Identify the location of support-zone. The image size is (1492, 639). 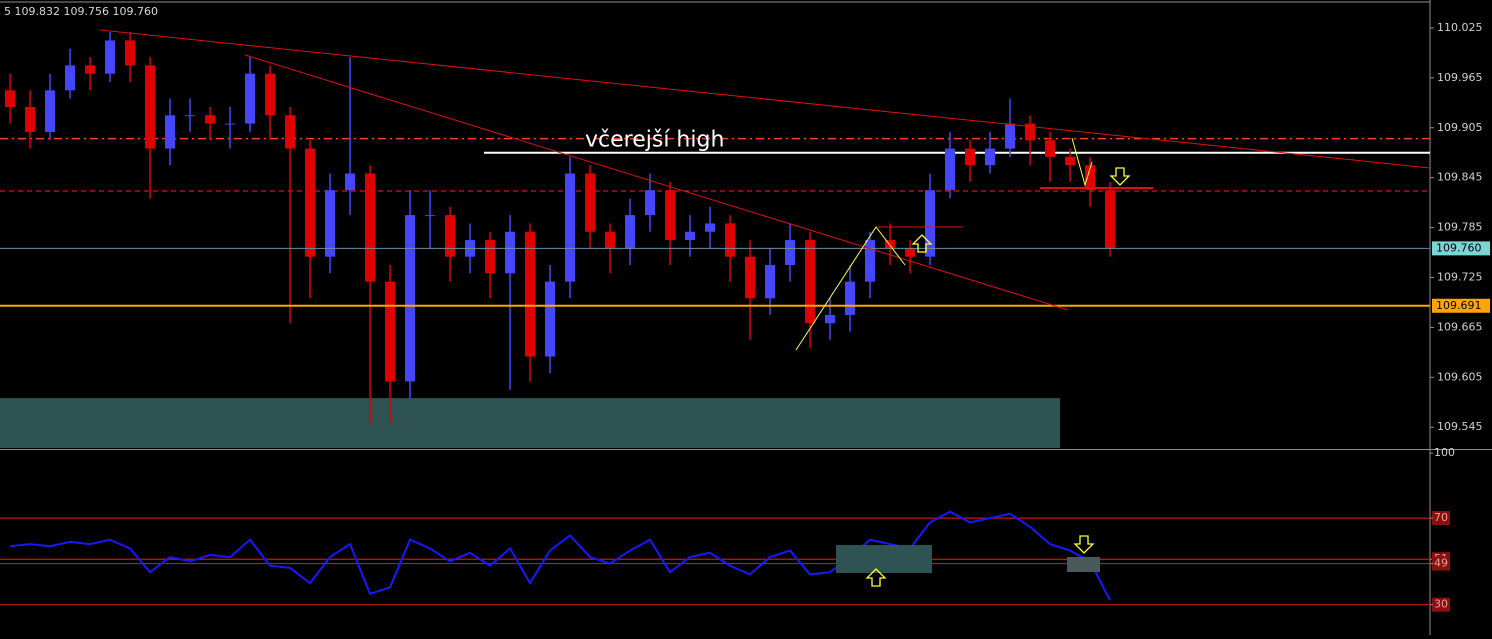
(530, 423).